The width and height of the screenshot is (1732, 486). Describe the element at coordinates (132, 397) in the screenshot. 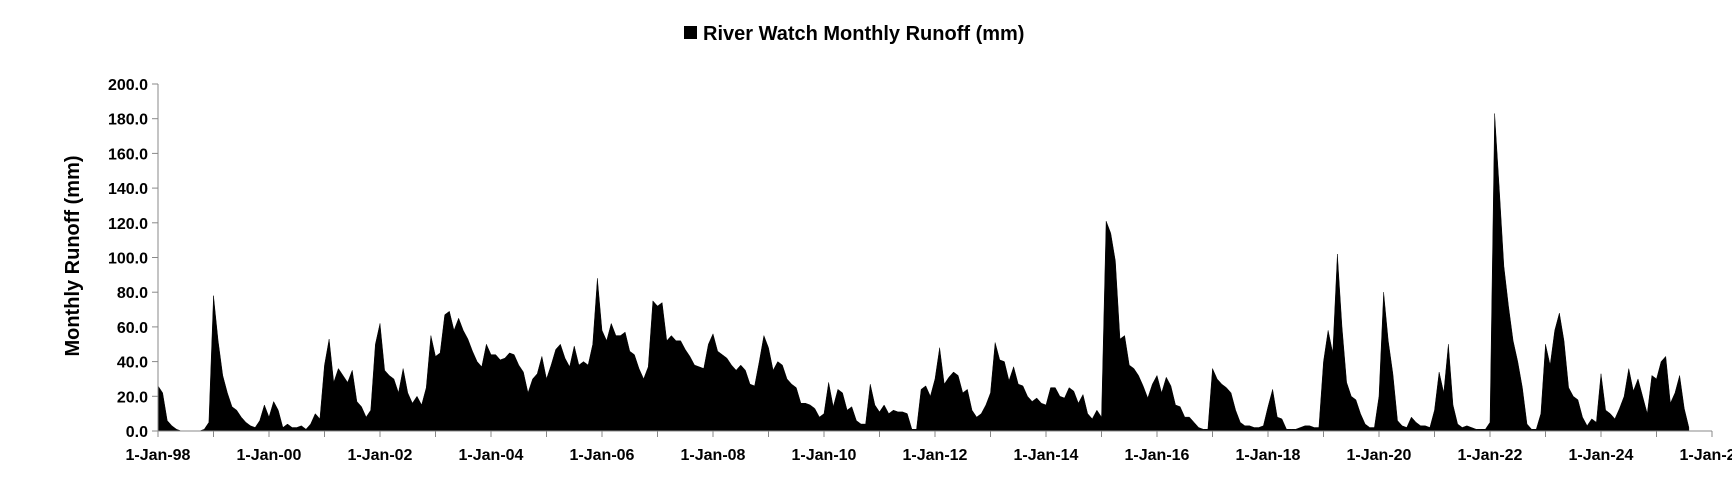

I see `y-tick-label: 20.0` at that location.